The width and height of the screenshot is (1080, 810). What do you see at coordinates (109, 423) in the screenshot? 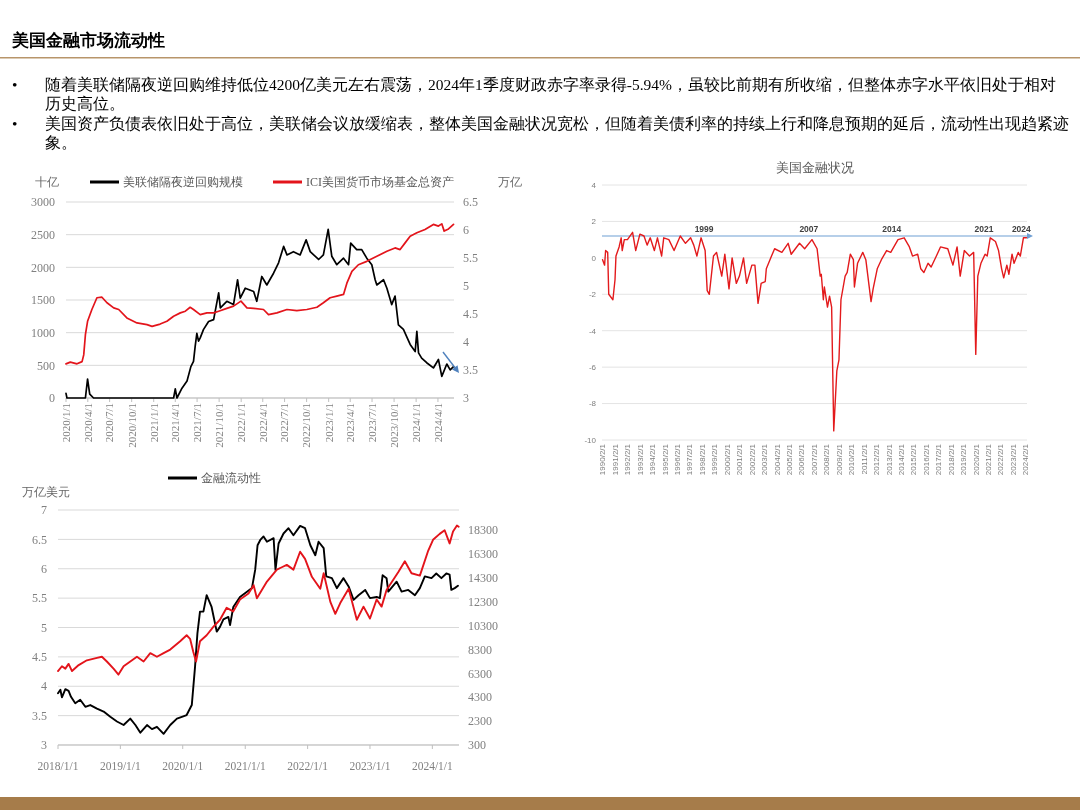
I see `x-tick-label: 2020/7/1` at bounding box center [109, 423].